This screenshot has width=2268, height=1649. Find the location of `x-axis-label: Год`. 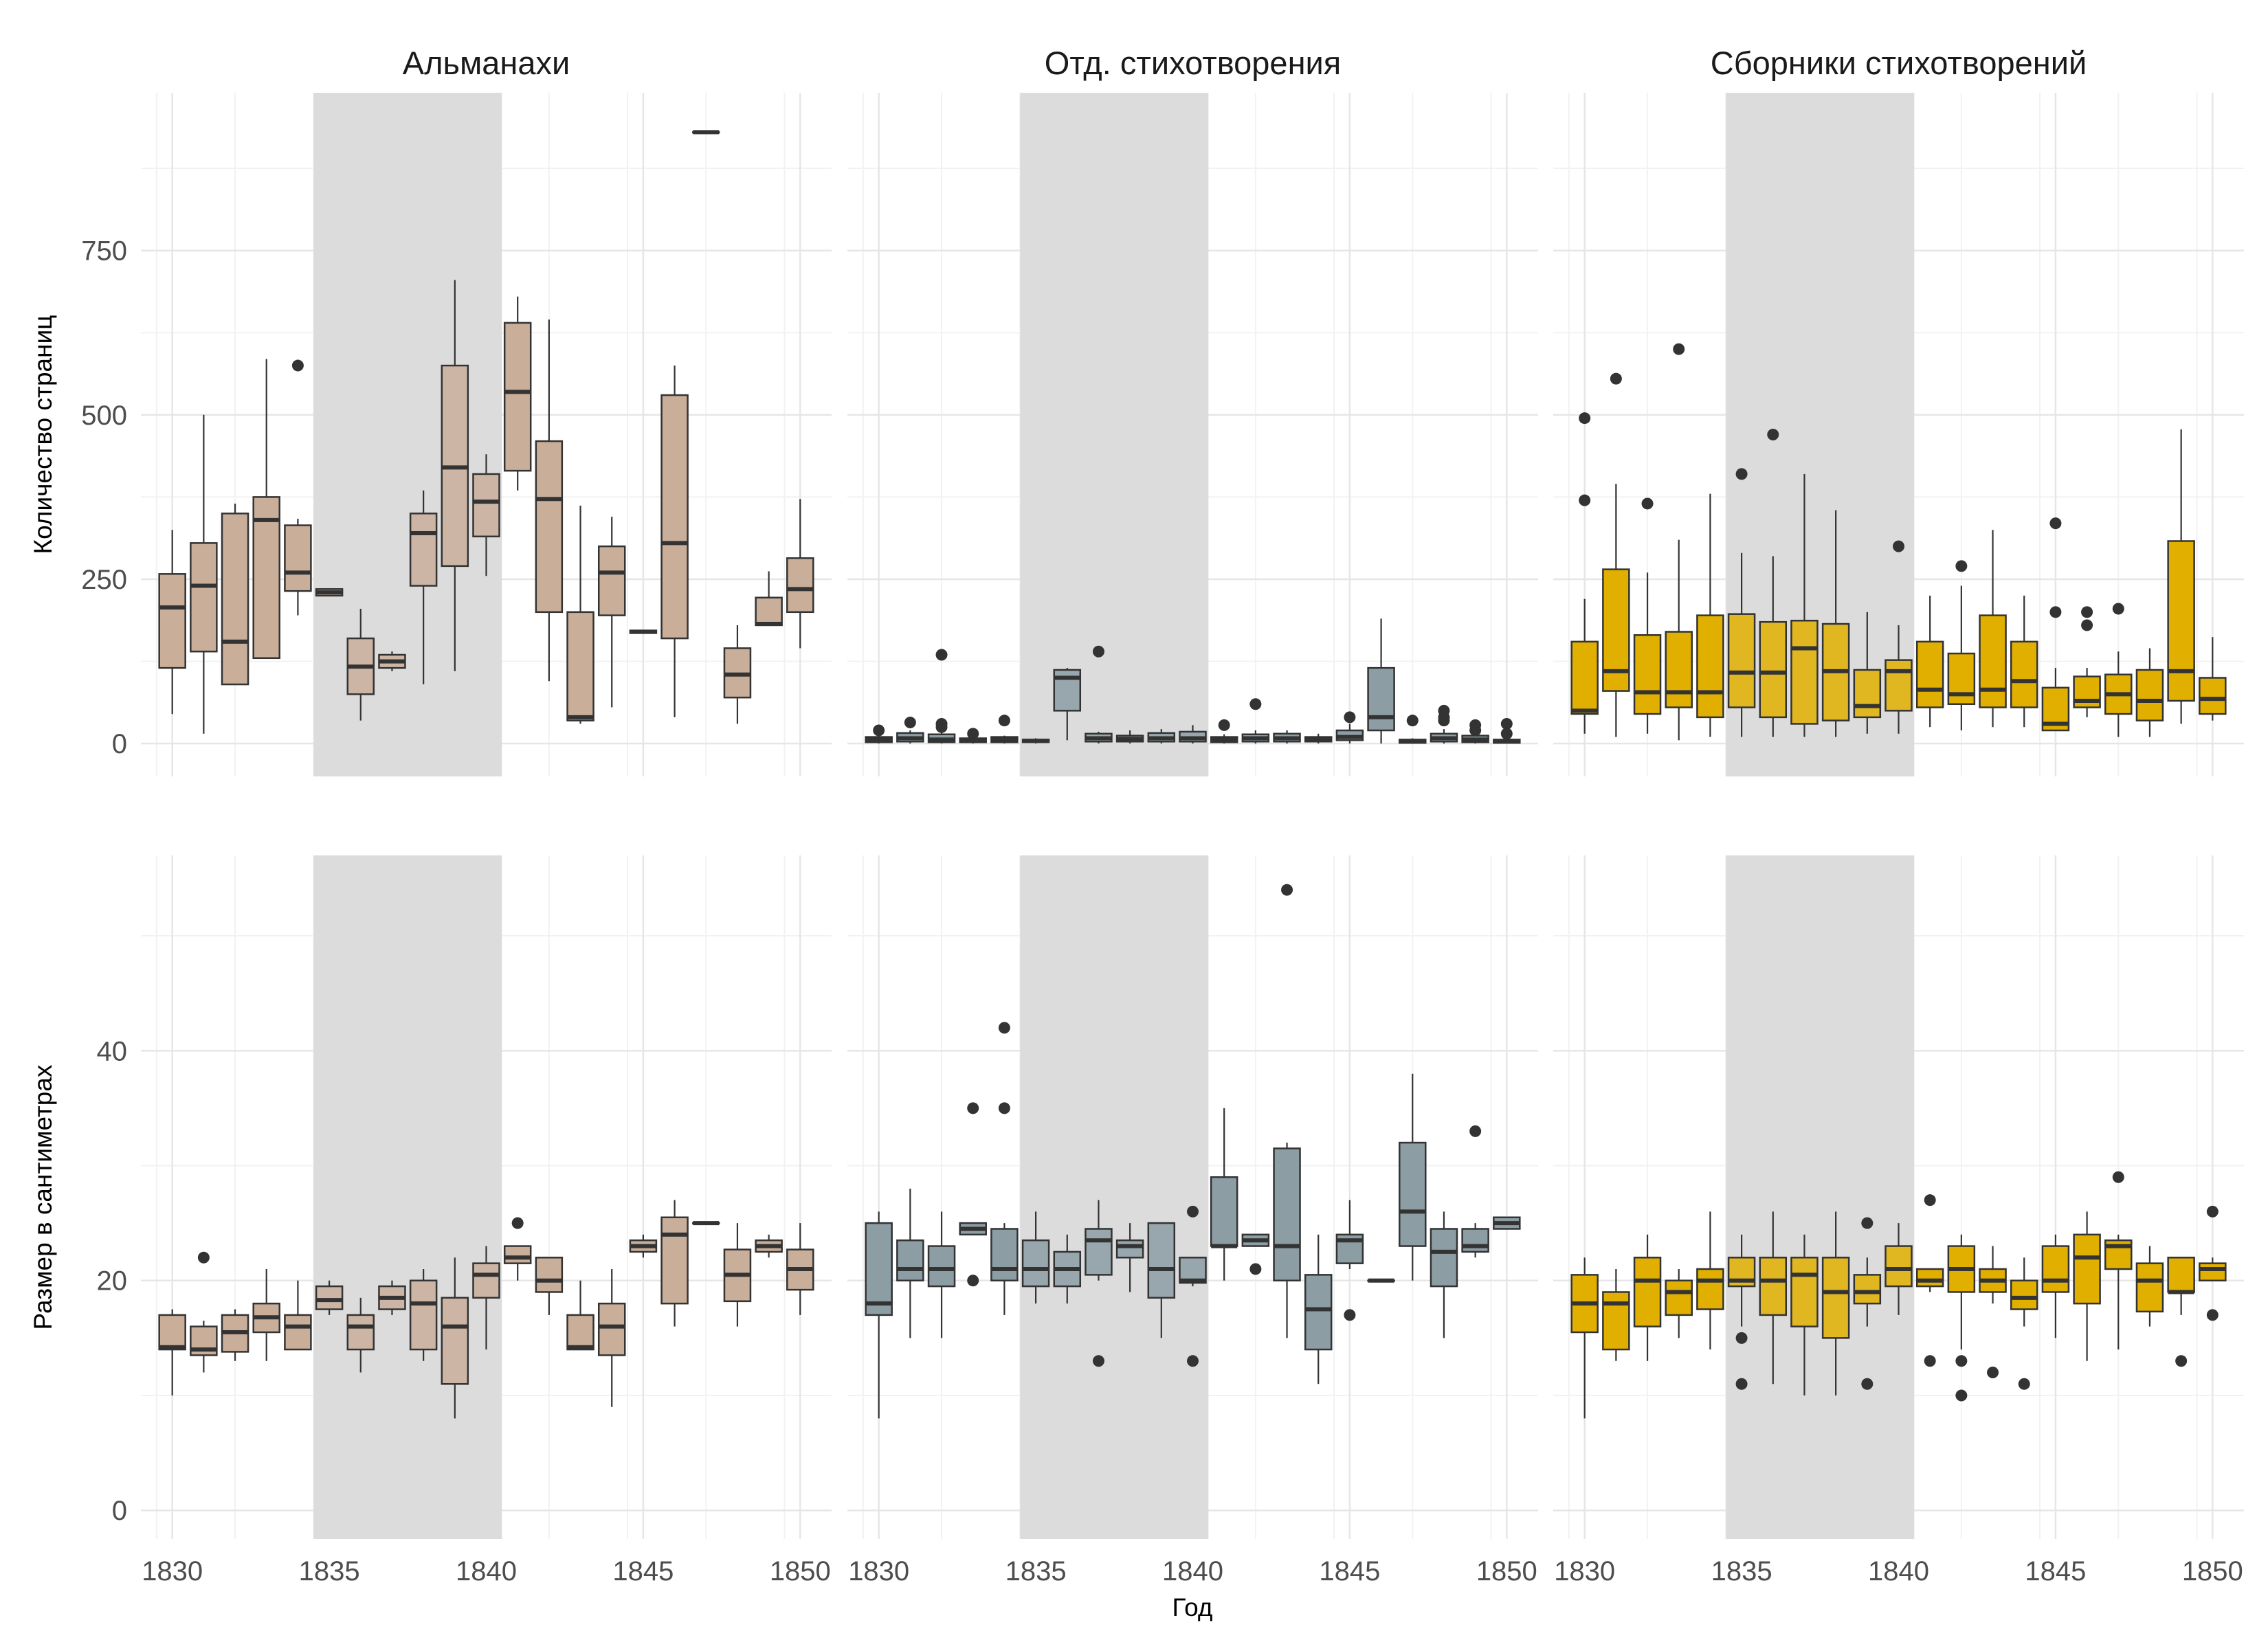

x-axis-label: Год is located at coordinates (1192, 1607).